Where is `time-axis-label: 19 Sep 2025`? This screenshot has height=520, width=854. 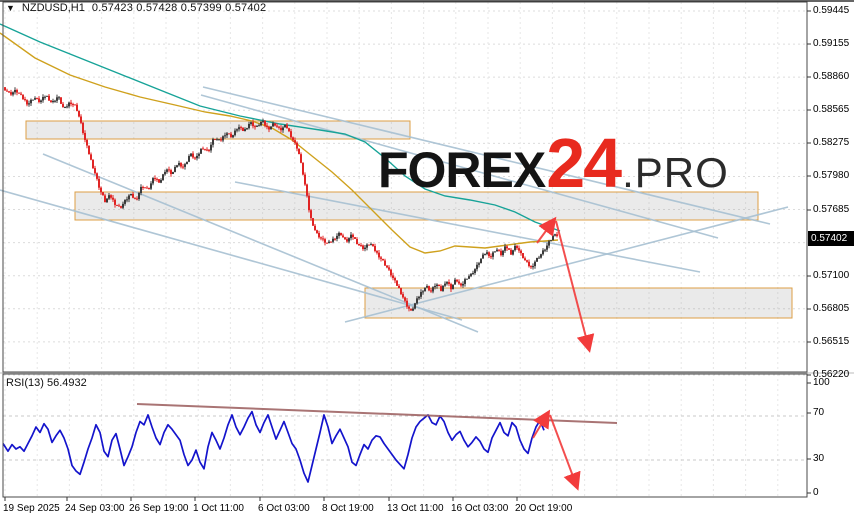 time-axis-label: 19 Sep 2025 is located at coordinates (31, 508).